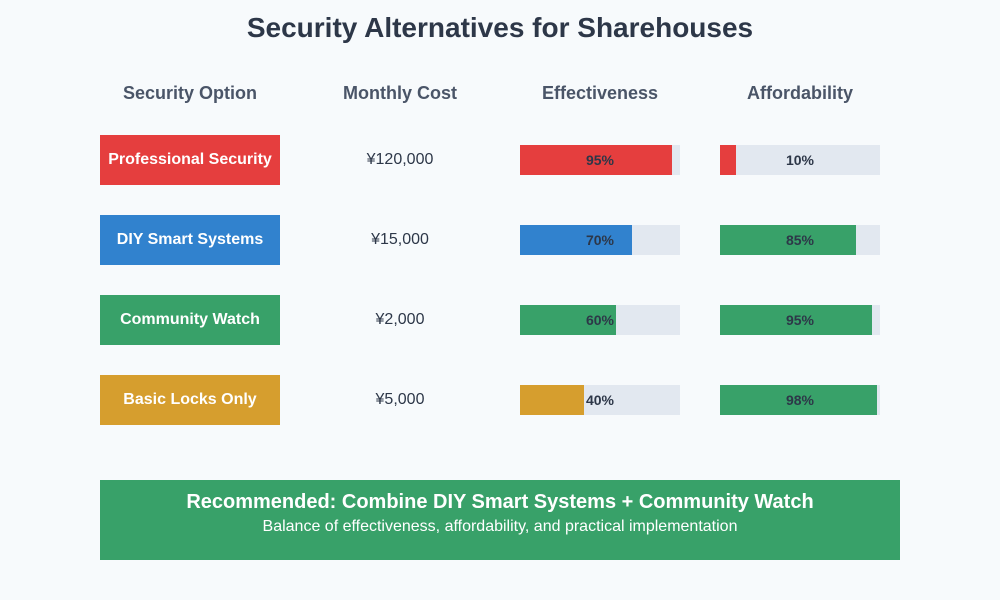 This screenshot has height=600, width=1000. I want to click on affordability-value: 95%, so click(800, 320).